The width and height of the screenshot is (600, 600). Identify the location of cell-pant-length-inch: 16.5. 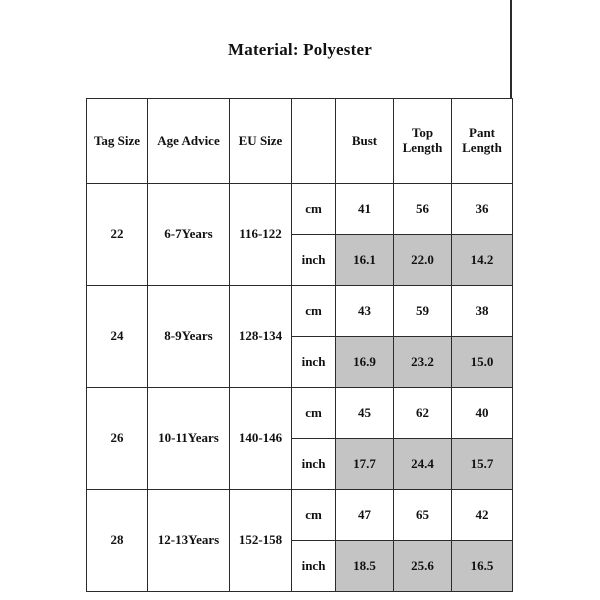
(482, 566).